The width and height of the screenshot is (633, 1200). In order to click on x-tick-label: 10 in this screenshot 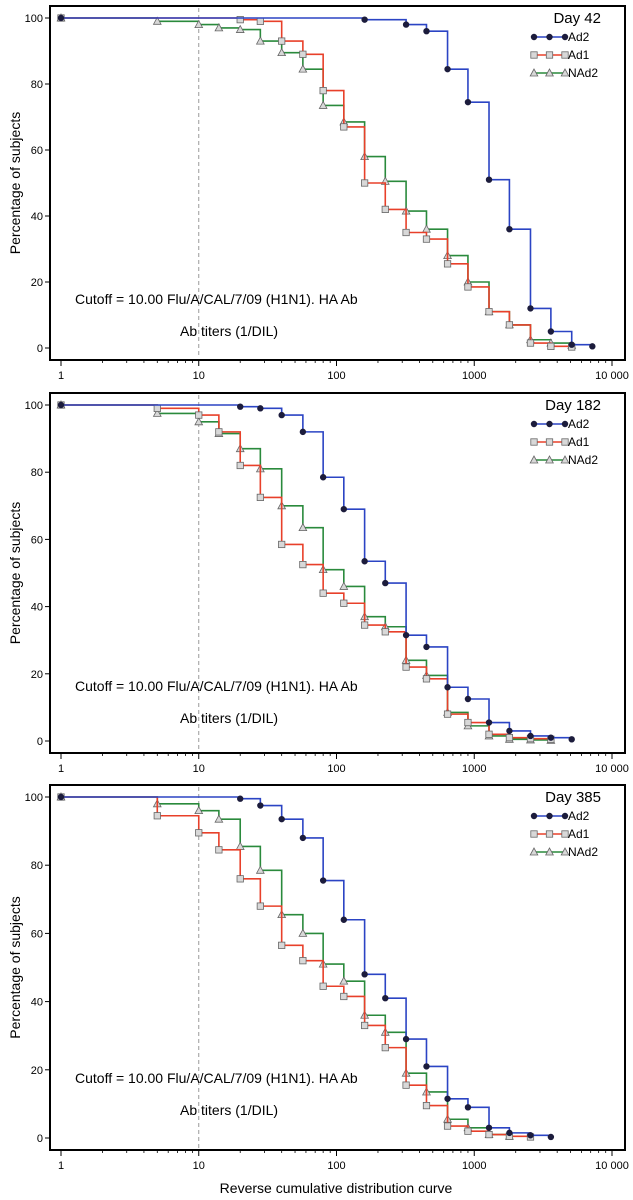, I will do `click(199, 376)`.